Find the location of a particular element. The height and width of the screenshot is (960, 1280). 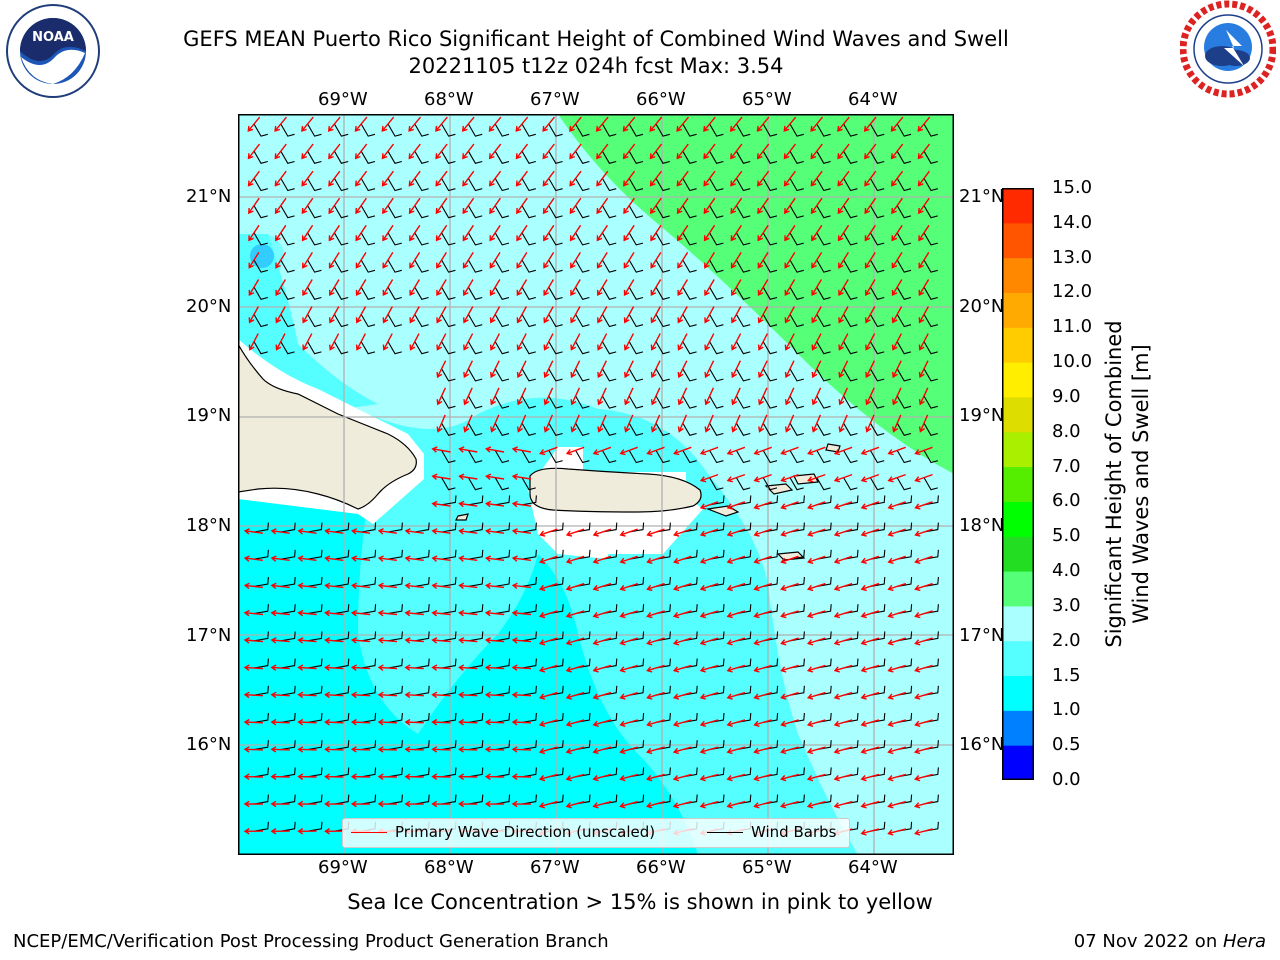

colorbar-tick-label: 14.0 is located at coordinates (1072, 222).